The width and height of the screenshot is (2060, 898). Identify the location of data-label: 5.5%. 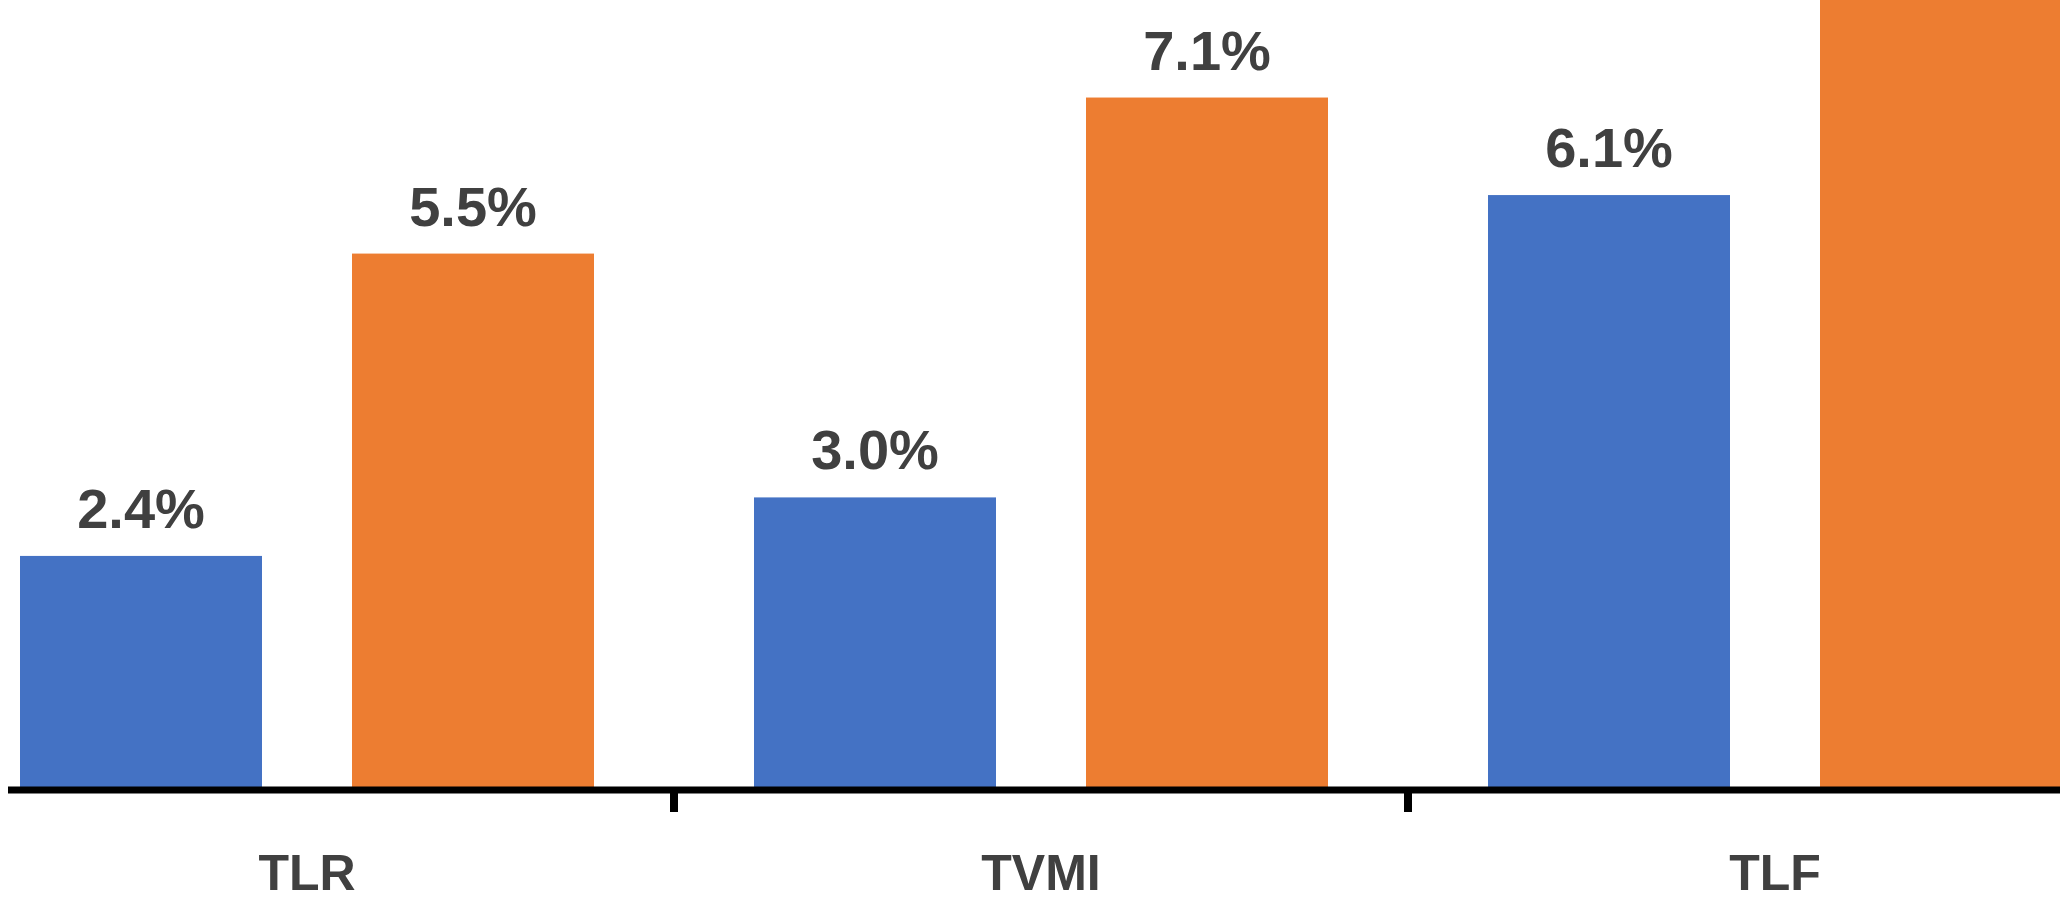
(473, 206).